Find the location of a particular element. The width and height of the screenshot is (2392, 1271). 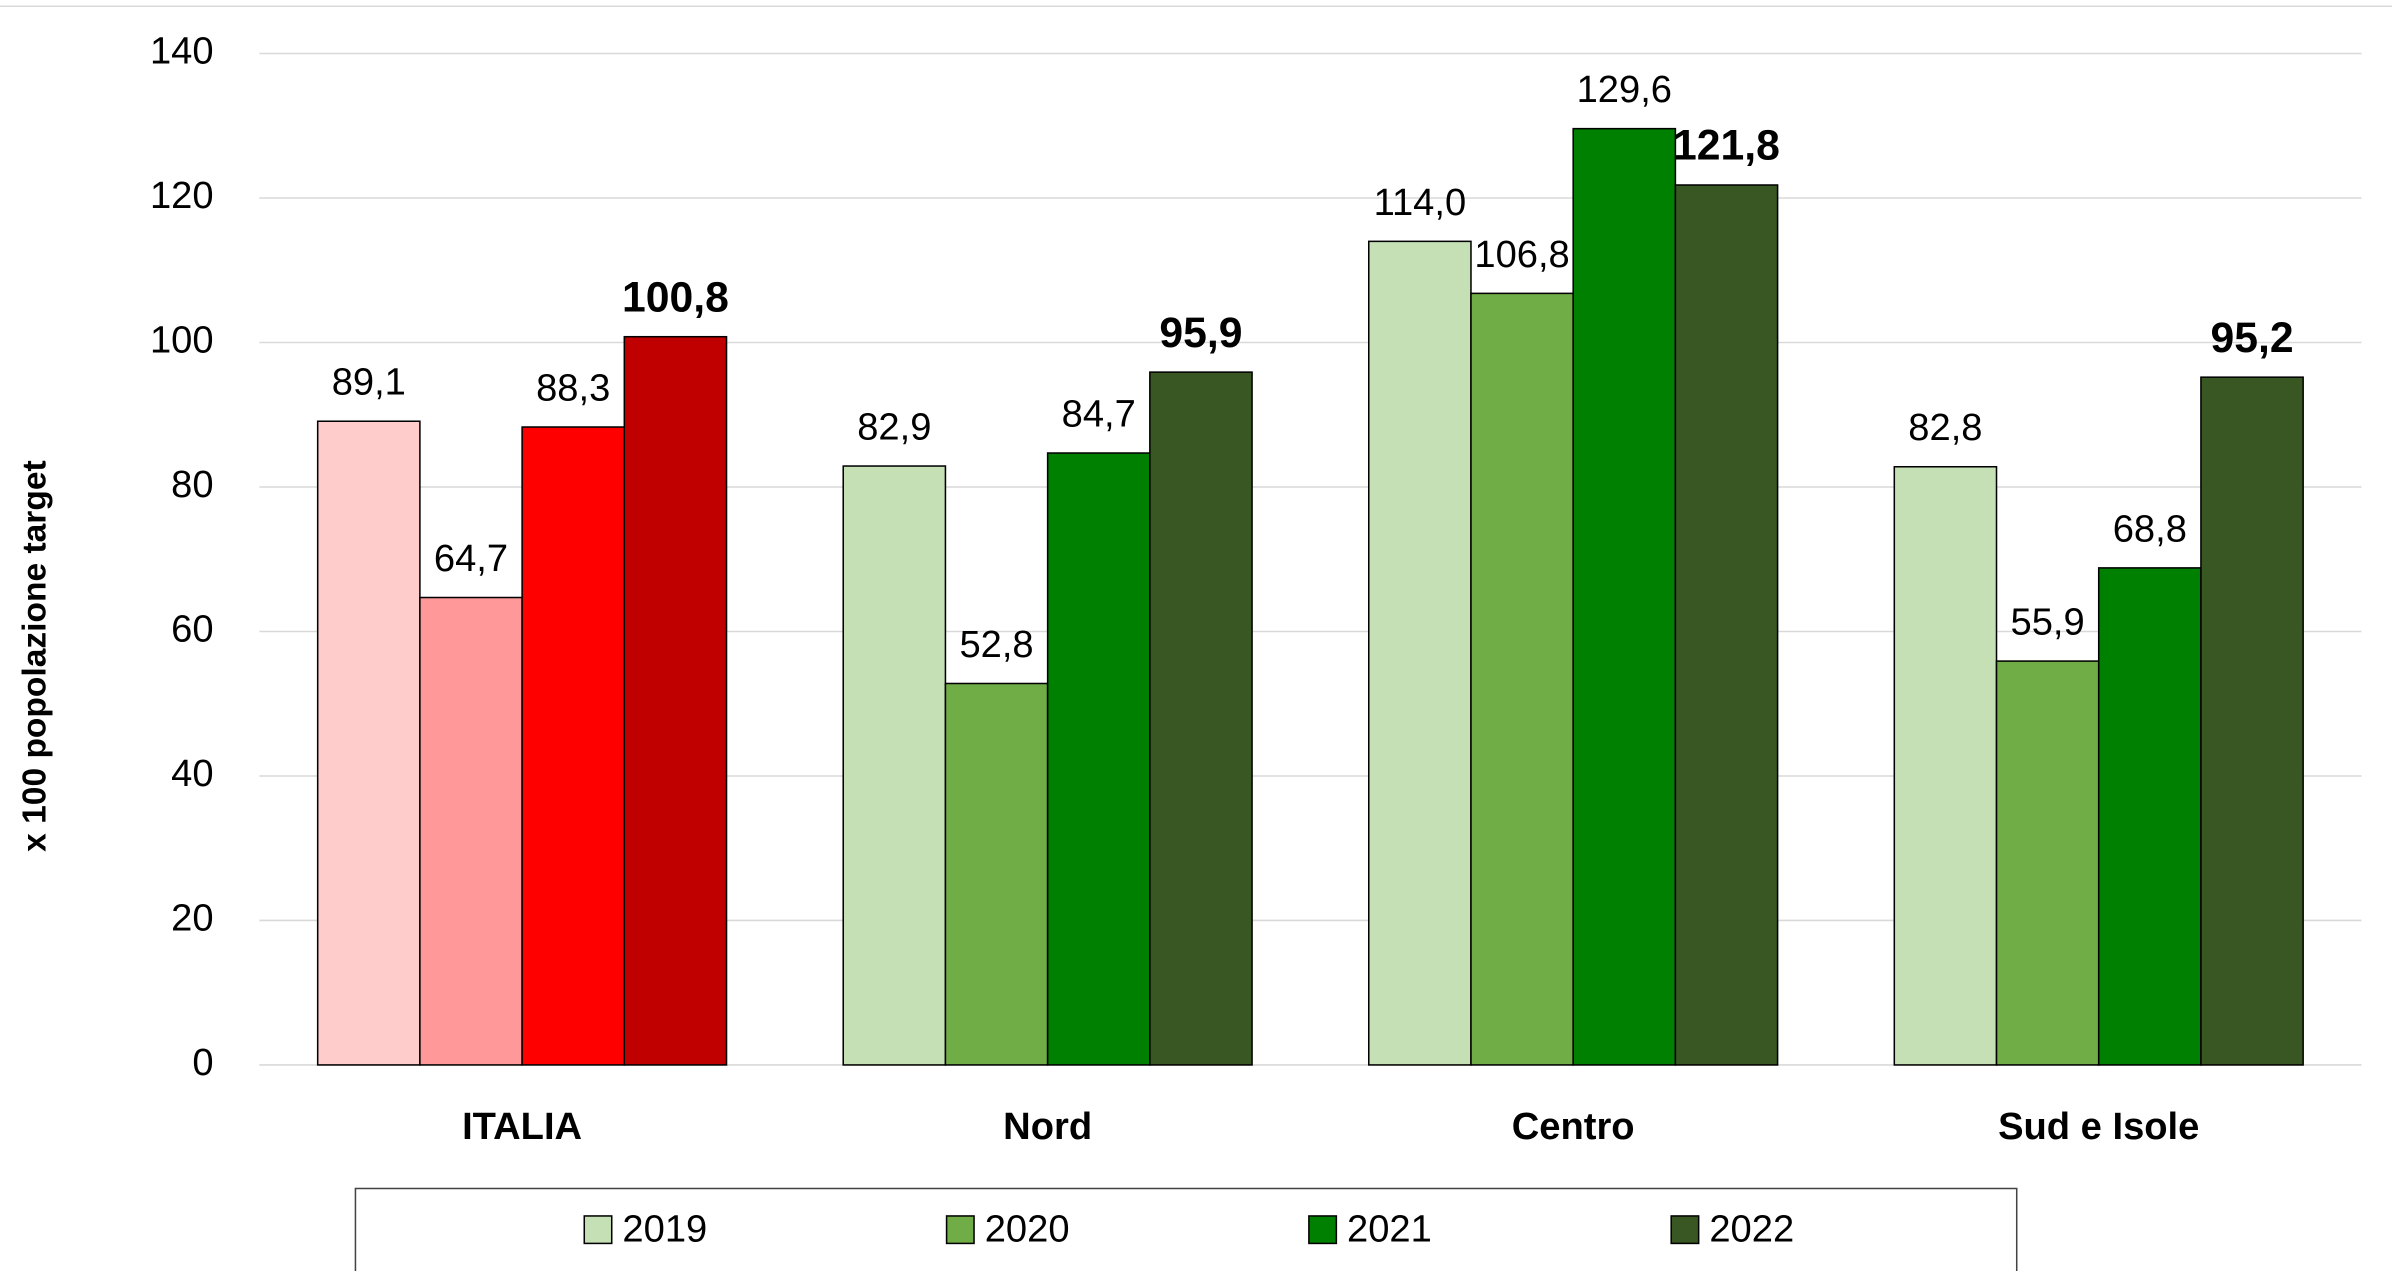

legend-label: 2021 is located at coordinates (1389, 1228).